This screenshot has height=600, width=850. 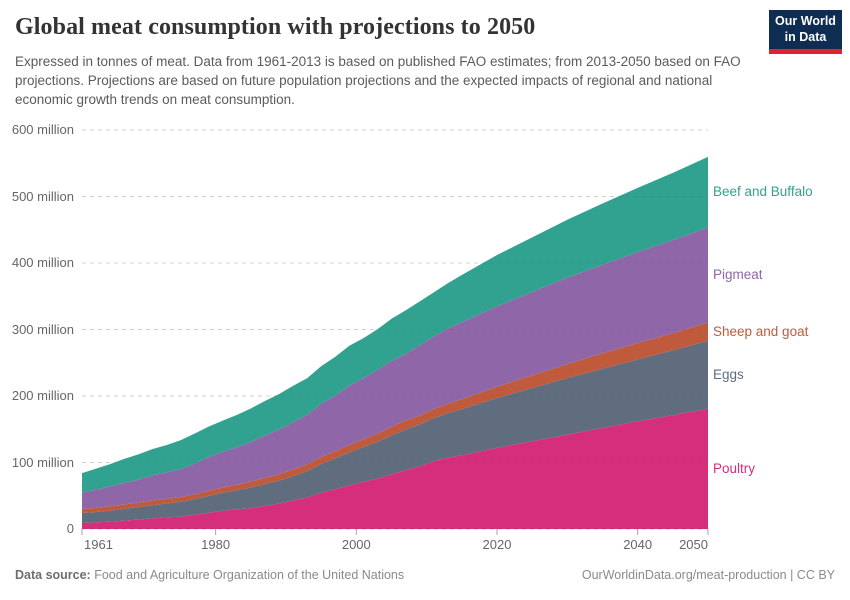 What do you see at coordinates (805, 36) in the screenshot?
I see `owid-logo-line2: in Data` at bounding box center [805, 36].